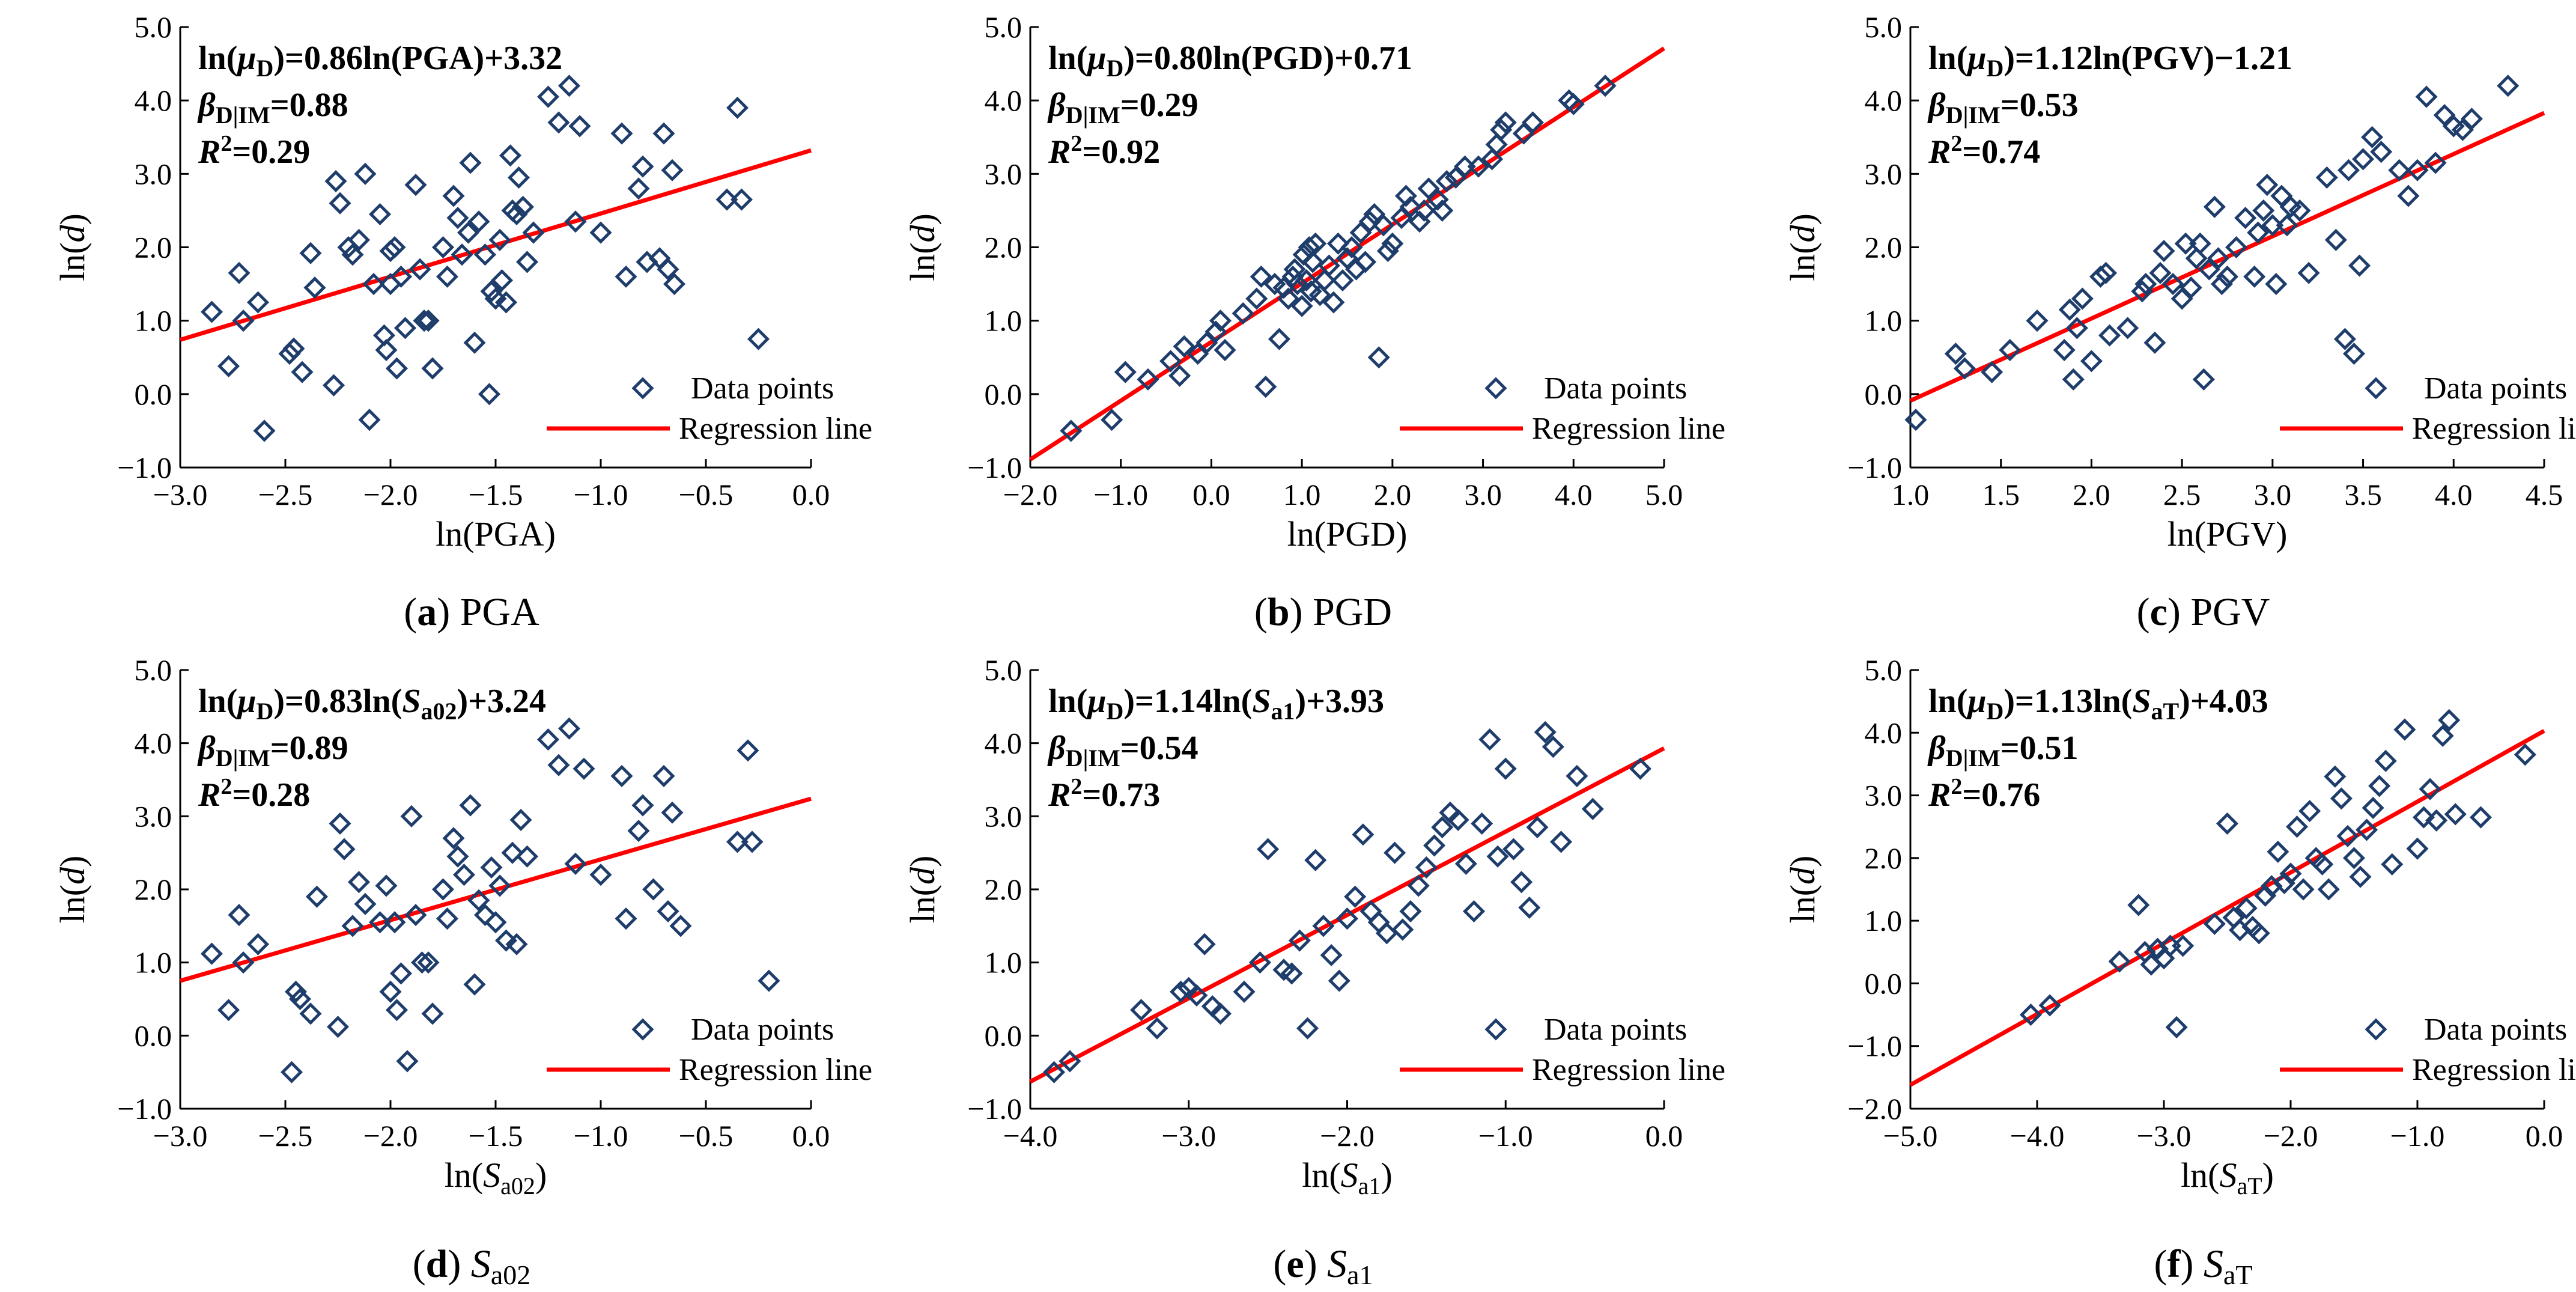  I want to click on r-squared-value: R2=0.29, so click(254, 151).